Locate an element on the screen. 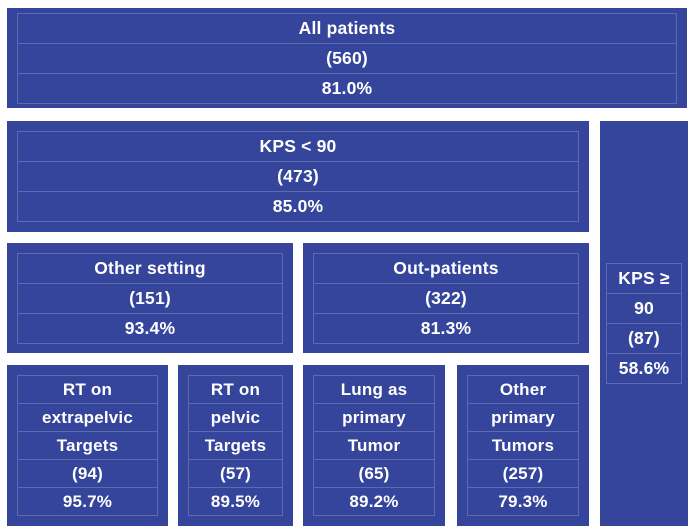  box-label-line-1: KPS ≥ is located at coordinates (644, 278).